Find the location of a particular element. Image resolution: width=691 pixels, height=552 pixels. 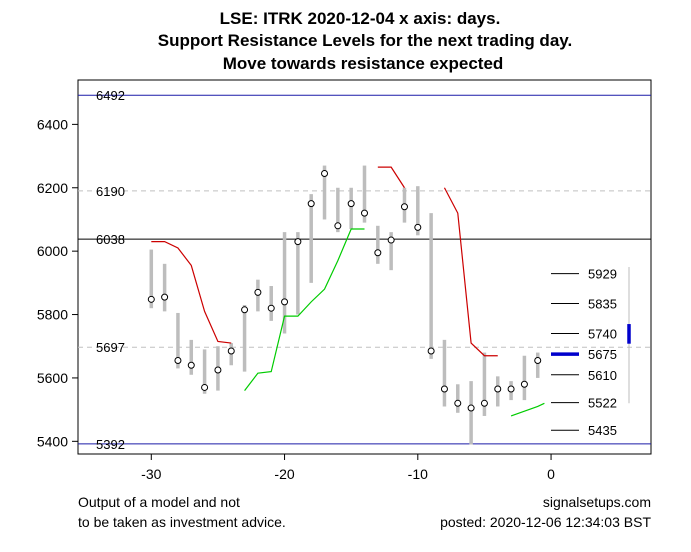

chart-title-line-1: LSE: ITRK 2020-12-04 x axis: days. is located at coordinates (360, 18).